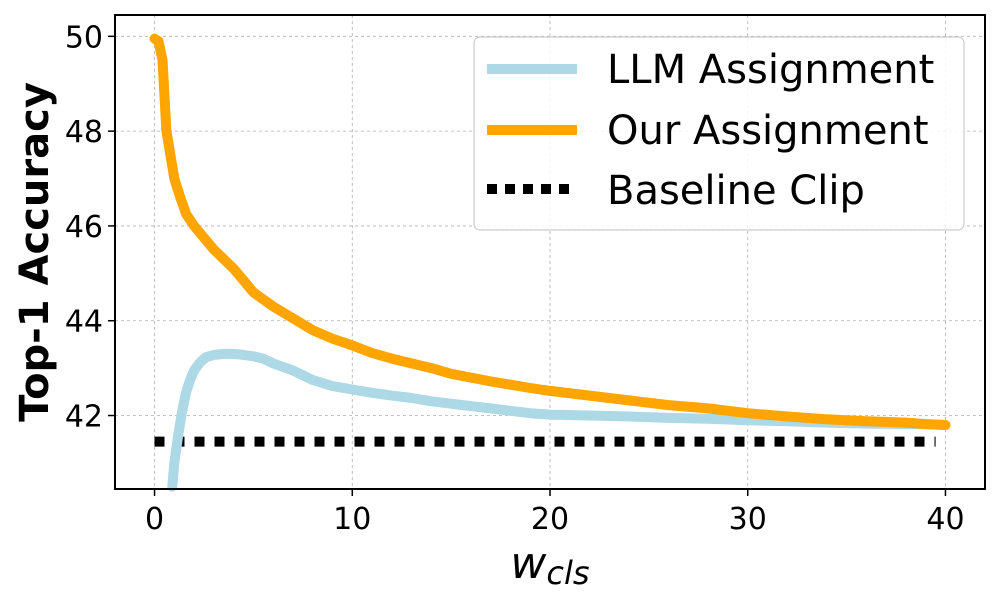  What do you see at coordinates (748, 519) in the screenshot?
I see `x-tick-label-30: 30` at bounding box center [748, 519].